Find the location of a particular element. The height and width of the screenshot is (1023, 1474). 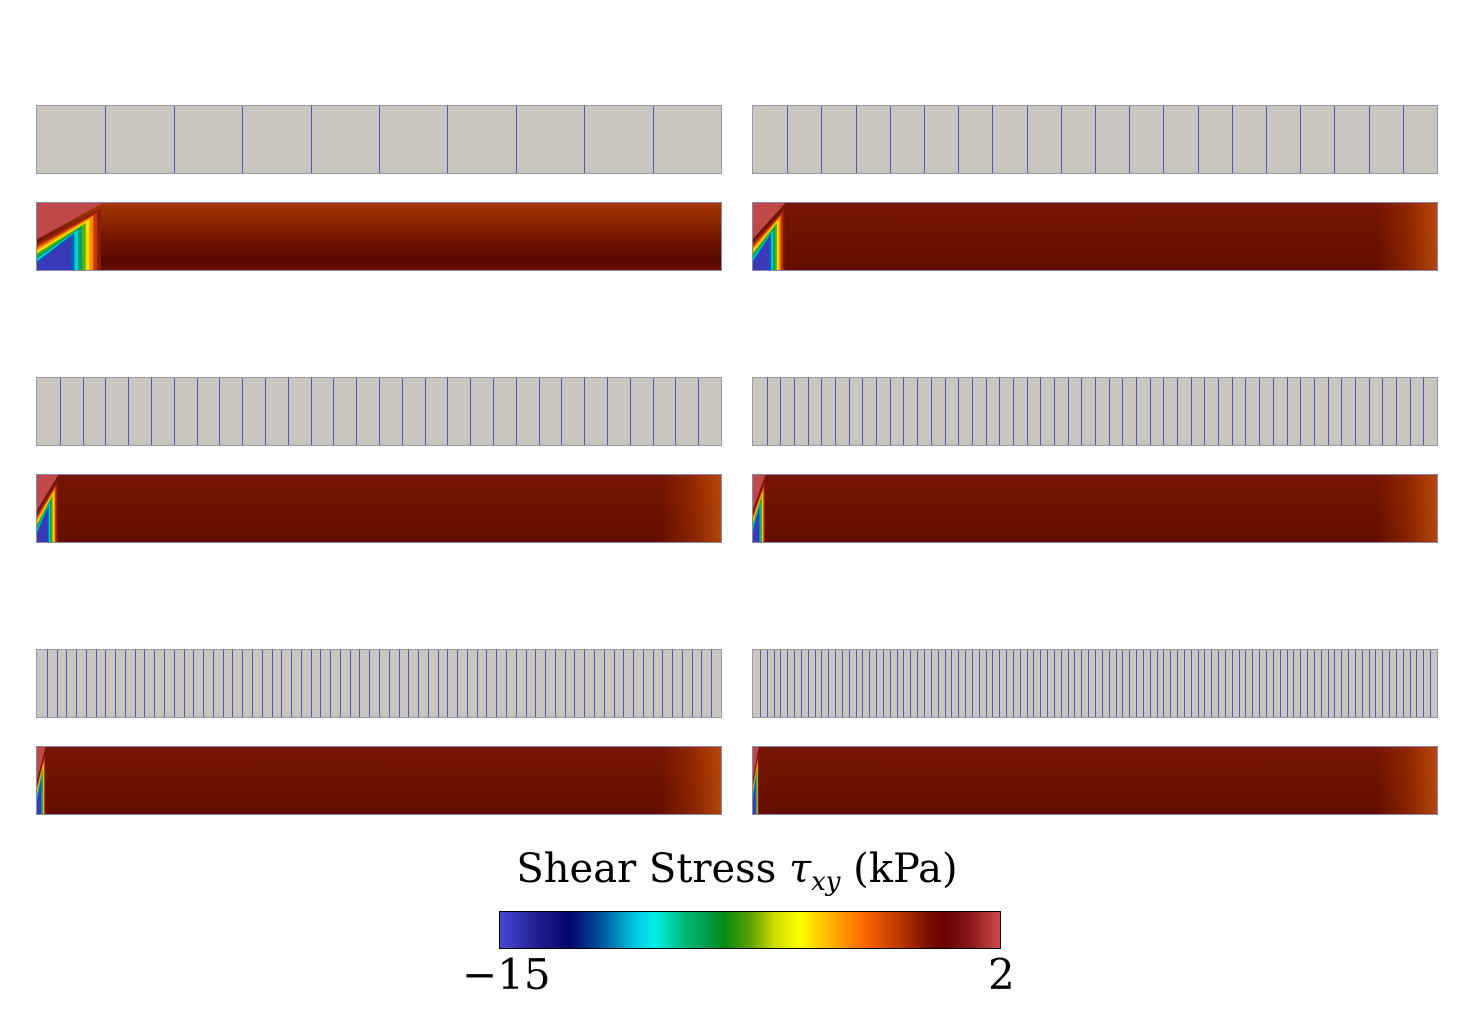

shear-stress-field is located at coordinates (1095, 508).